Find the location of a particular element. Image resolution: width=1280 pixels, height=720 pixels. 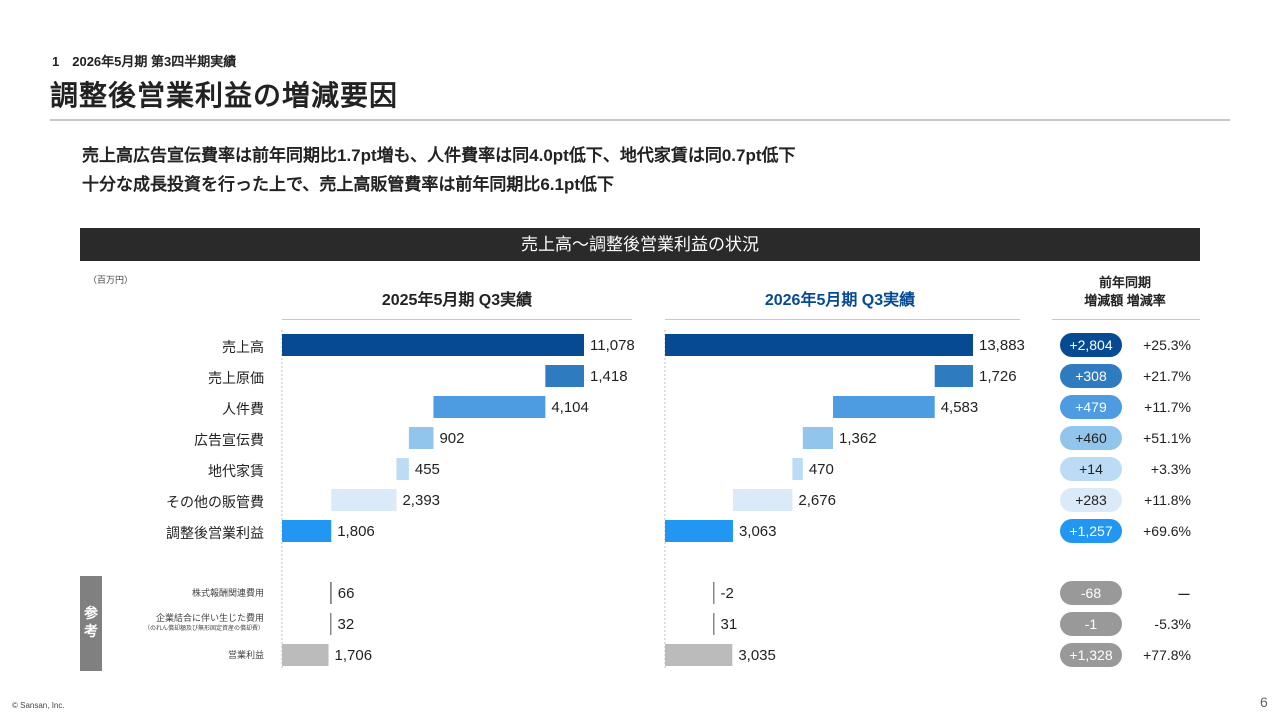

fy2025-header: 2025年5月期 Q3実績 is located at coordinates (457, 300).